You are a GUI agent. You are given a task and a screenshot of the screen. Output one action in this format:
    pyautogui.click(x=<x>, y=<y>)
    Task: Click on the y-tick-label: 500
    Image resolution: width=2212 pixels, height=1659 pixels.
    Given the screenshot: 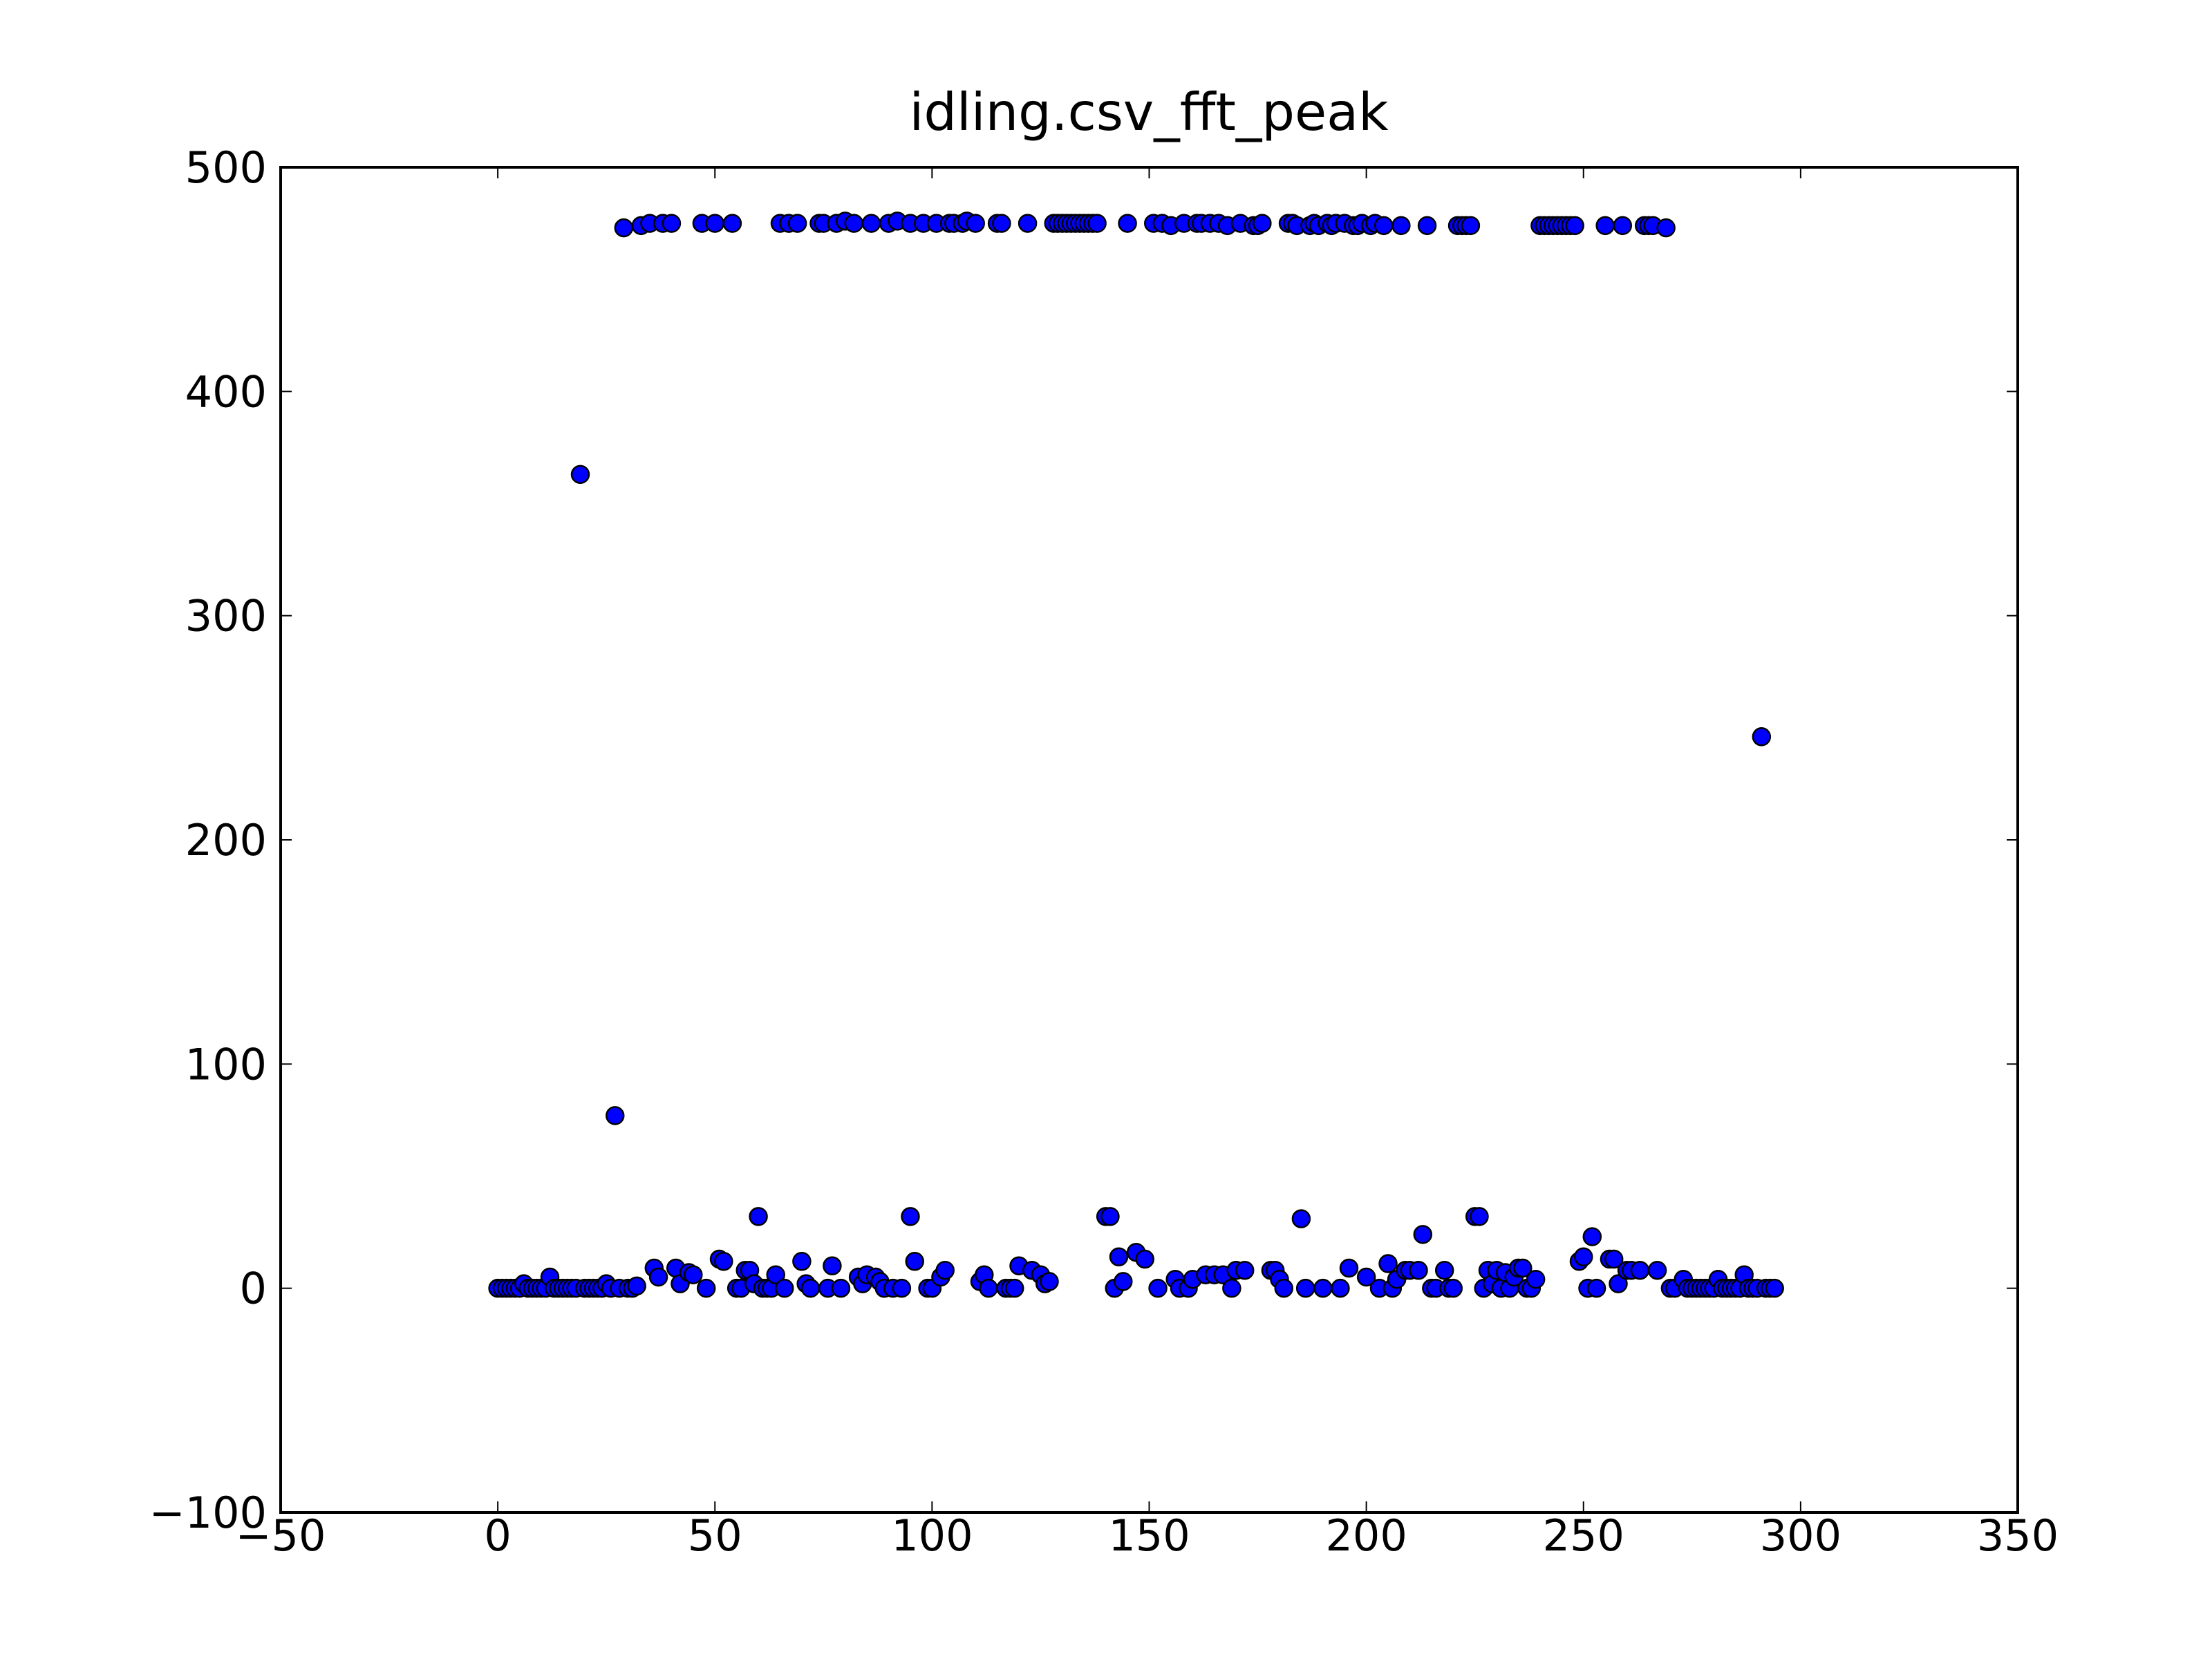 What is the action you would take?
    pyautogui.click(x=226, y=167)
    